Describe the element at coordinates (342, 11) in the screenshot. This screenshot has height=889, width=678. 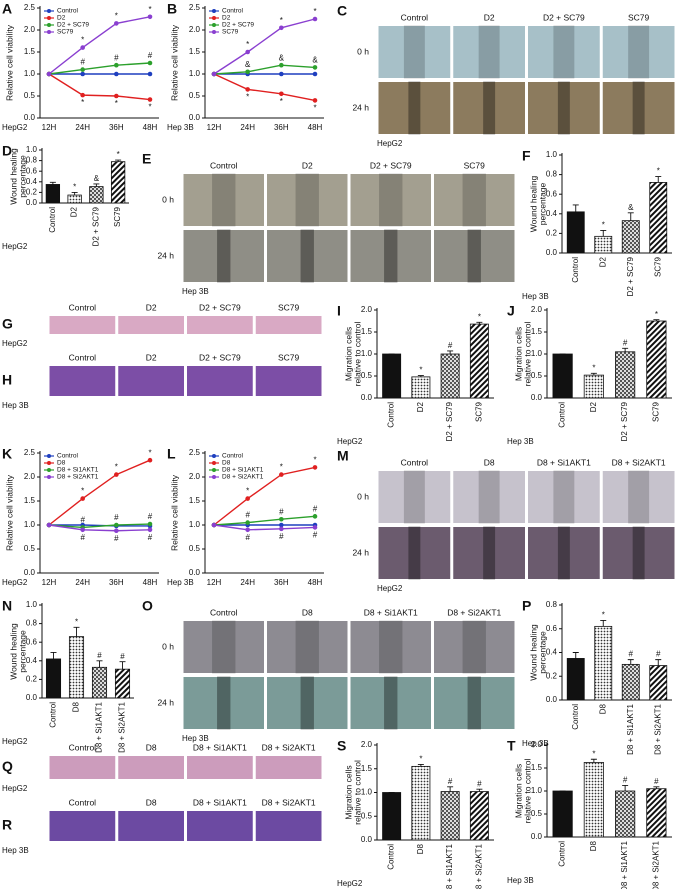
I see `panel-letter: C` at that location.